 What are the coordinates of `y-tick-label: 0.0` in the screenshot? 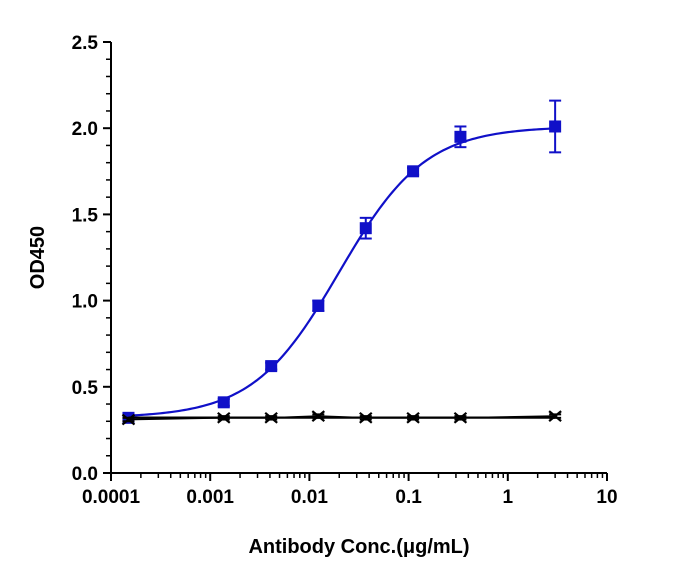 It's located at (85, 474).